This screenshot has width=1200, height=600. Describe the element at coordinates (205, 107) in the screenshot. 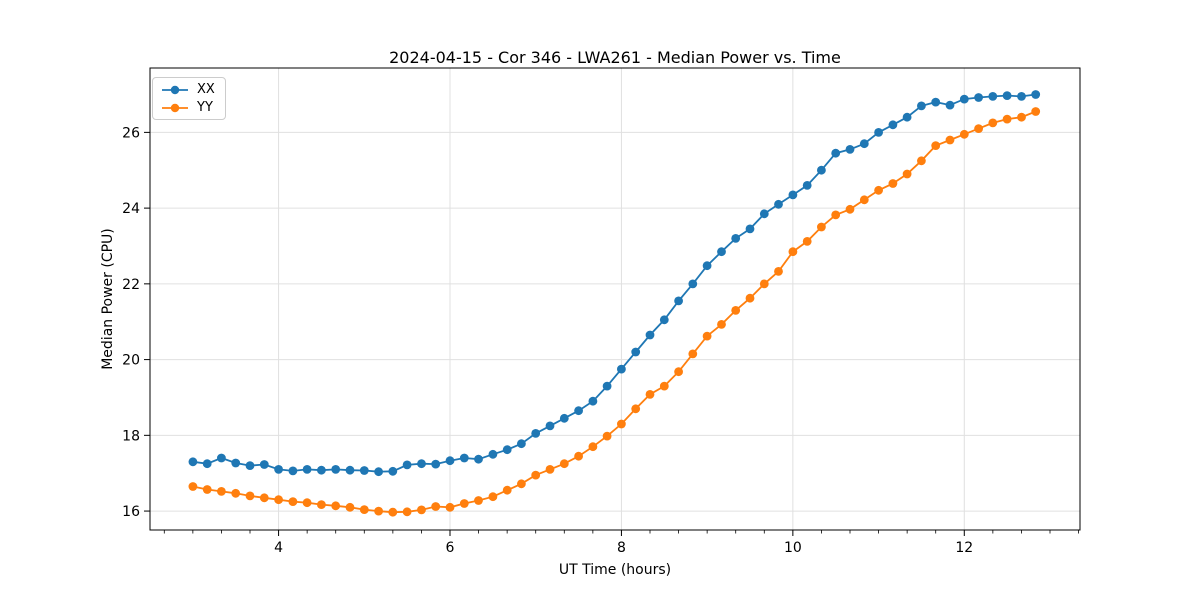

I see `legend-label-yy: YY` at that location.